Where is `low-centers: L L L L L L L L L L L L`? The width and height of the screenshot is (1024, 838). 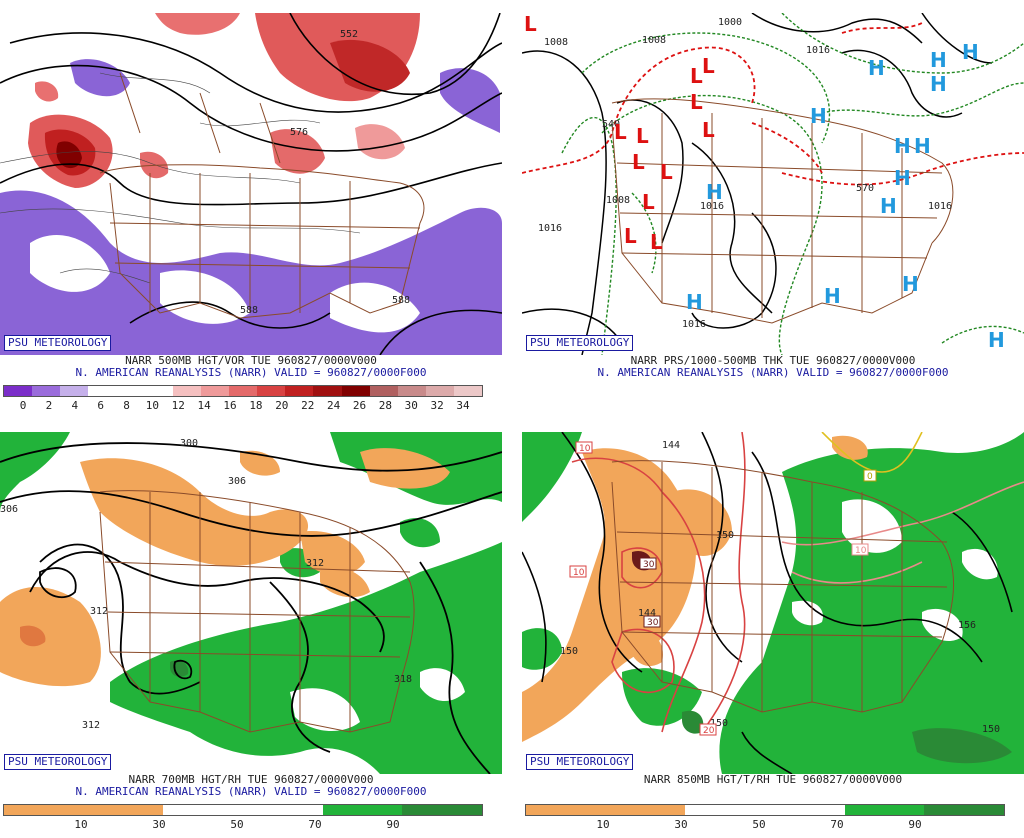 low-centers: L L L L L L L L L L L L is located at coordinates (619, 133).